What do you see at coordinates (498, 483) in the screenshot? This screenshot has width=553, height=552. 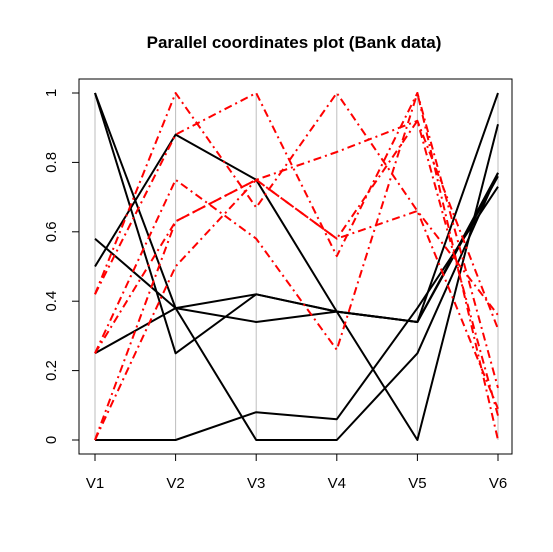 I see `x-tick-label-v6: V6` at bounding box center [498, 483].